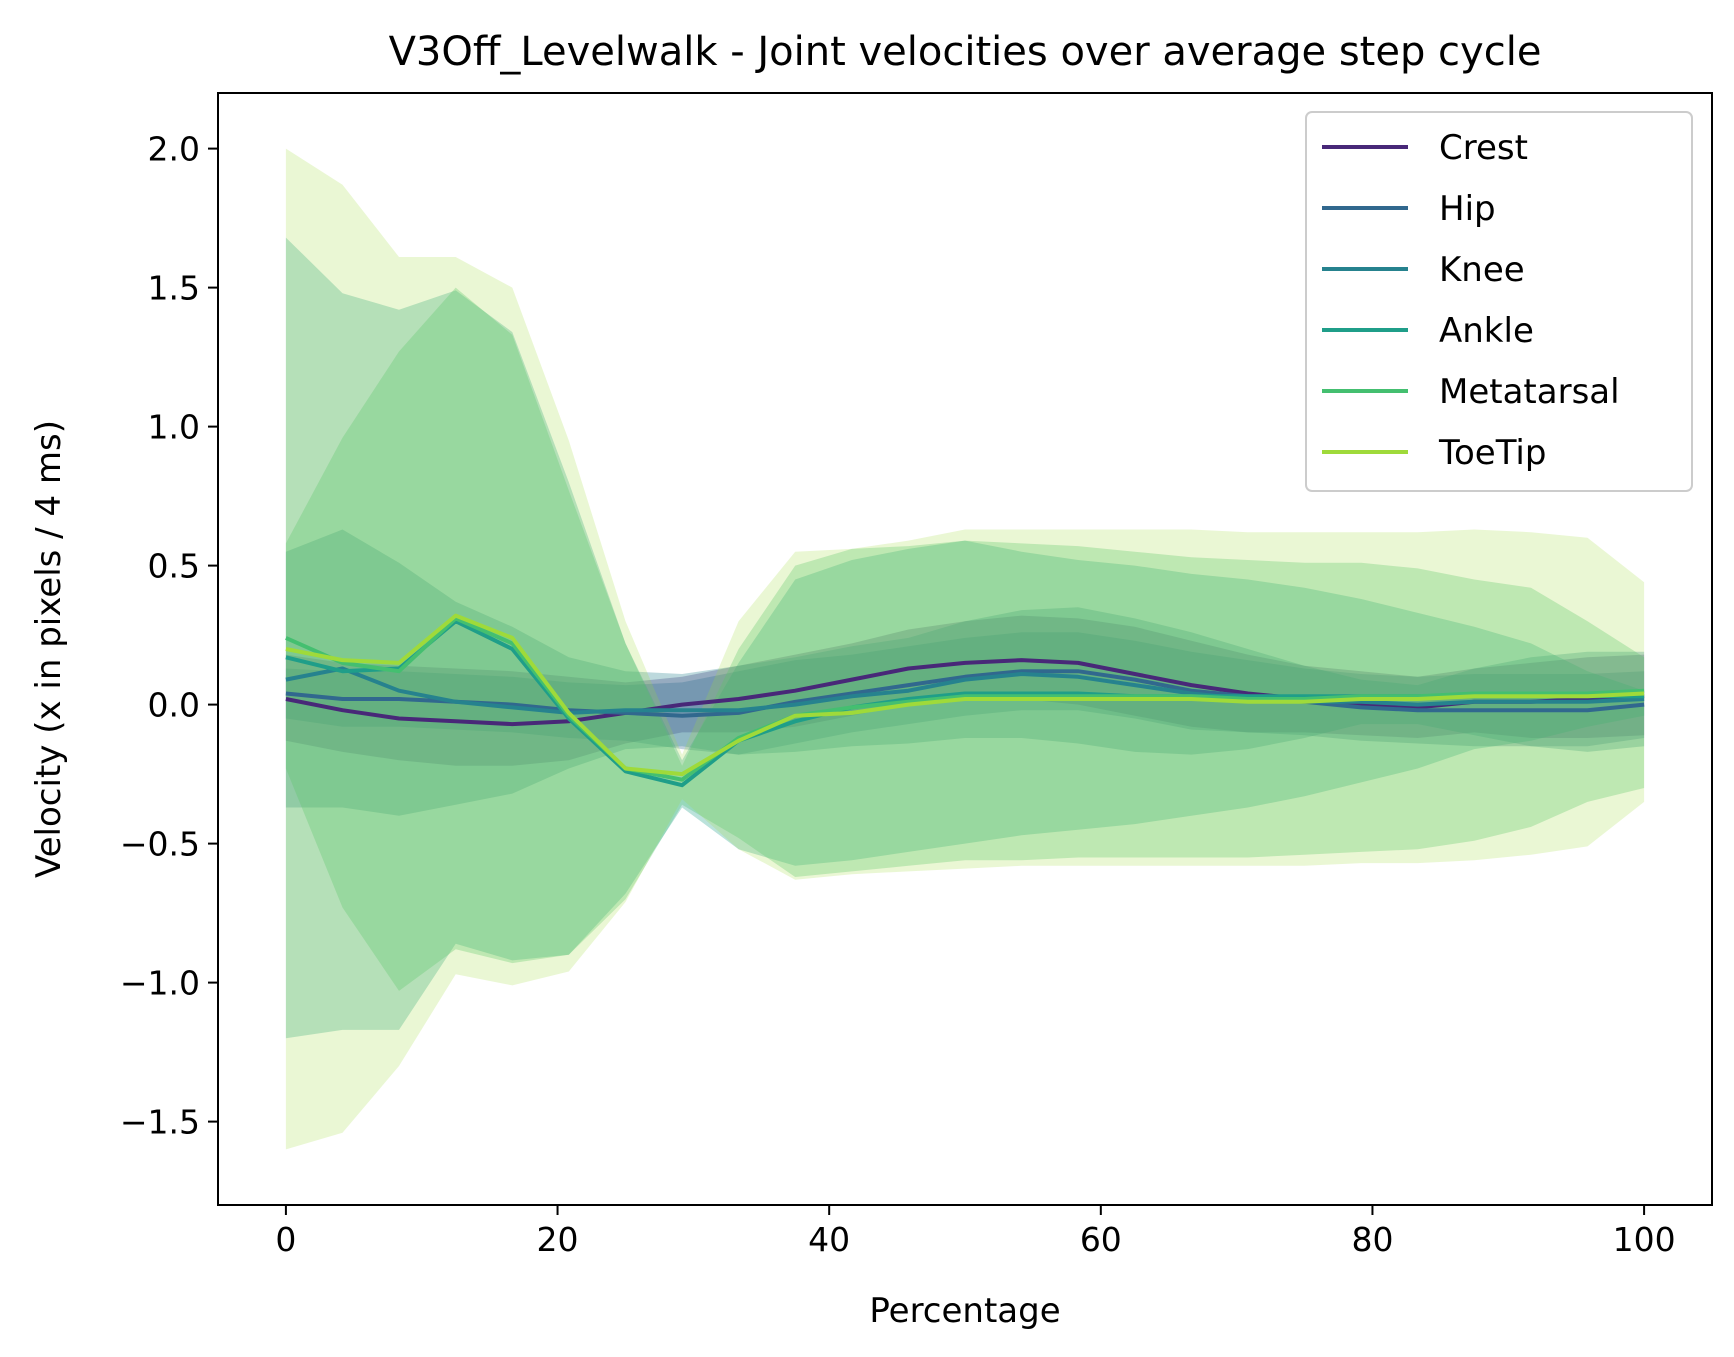 Image resolution: width=1734 pixels, height=1357 pixels. I want to click on legend-items: Crest Hip Knee Ankle Metatarsal ToeTip, so click(1471, 300).